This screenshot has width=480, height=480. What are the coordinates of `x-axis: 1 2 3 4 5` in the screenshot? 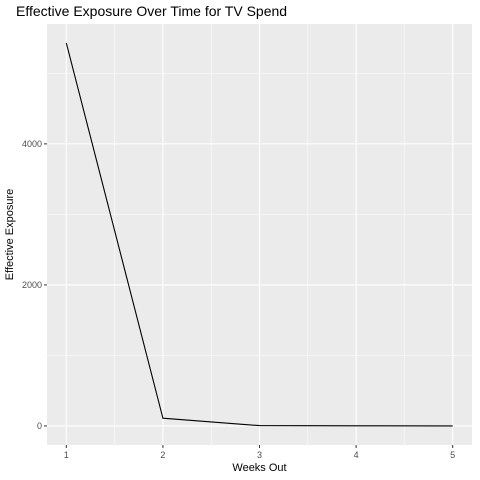 It's located at (259, 452).